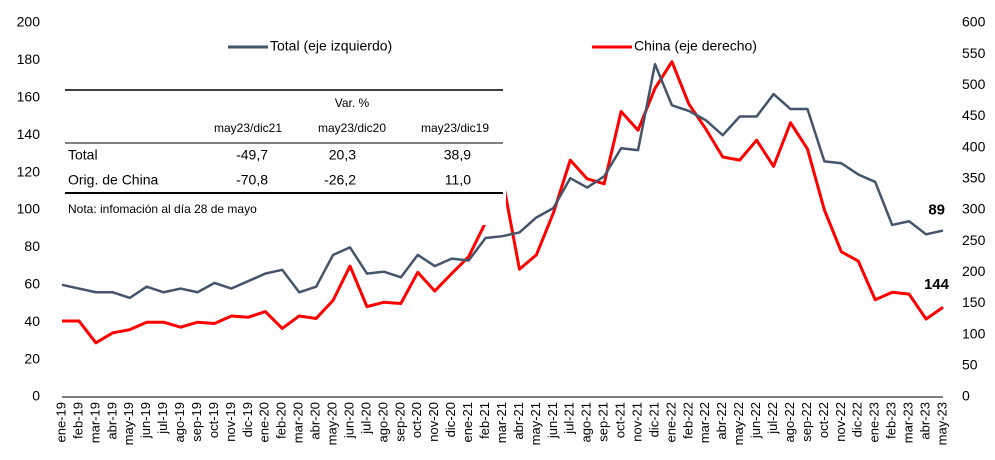 This screenshot has height=460, width=995. Describe the element at coordinates (891, 420) in the screenshot. I see `x-tick-label: feb-23` at that location.